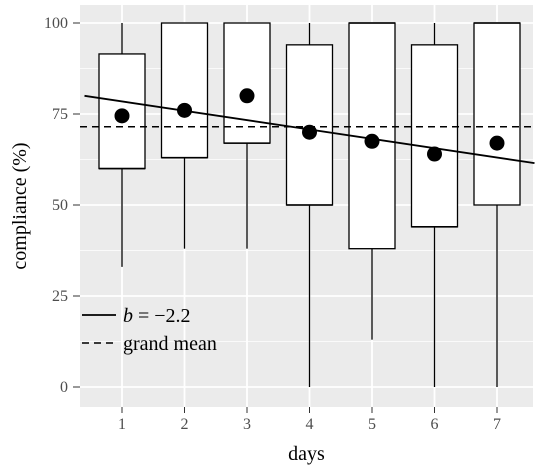  Describe the element at coordinates (247, 424) in the screenshot. I see `x-tick-label: 3` at that location.